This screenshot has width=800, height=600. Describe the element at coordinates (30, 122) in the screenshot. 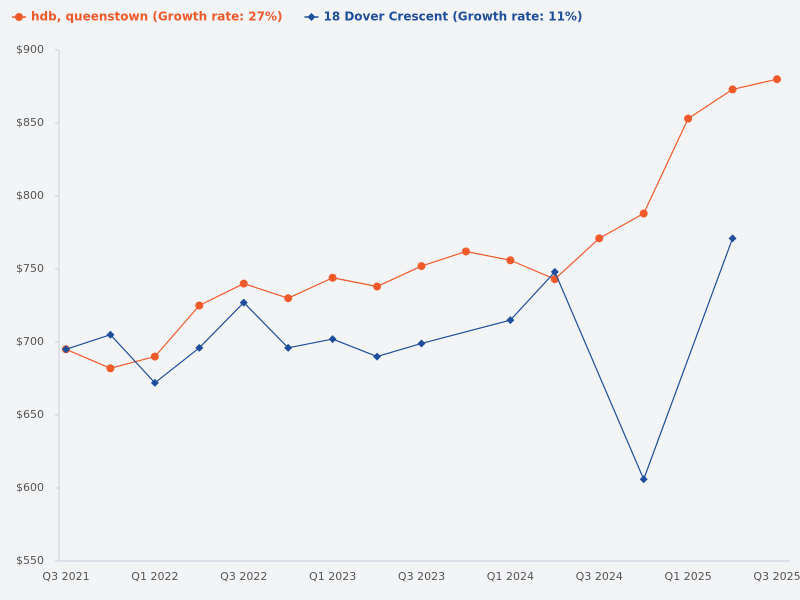

I see `y-tick-label: $850` at that location.